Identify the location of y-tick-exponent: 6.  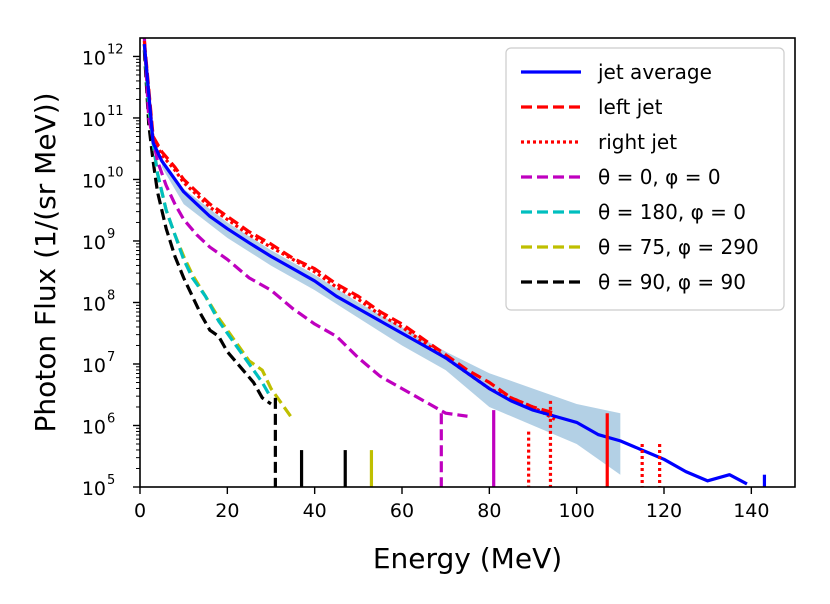
(111, 418).